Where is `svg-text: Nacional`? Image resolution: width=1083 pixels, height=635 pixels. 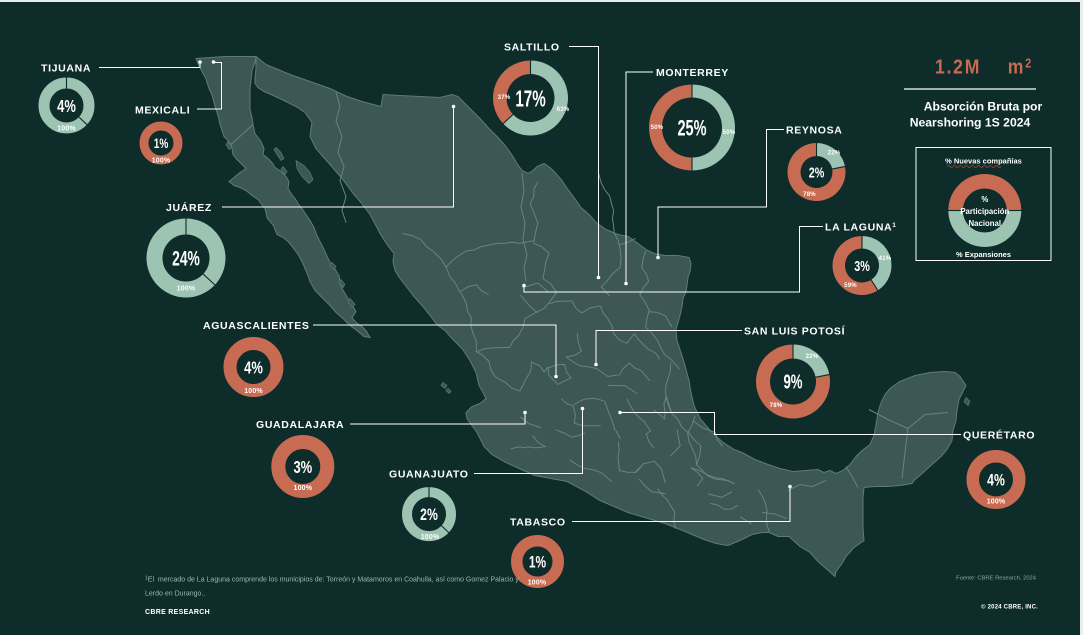
svg-text: Nacional is located at coordinates (985, 223).